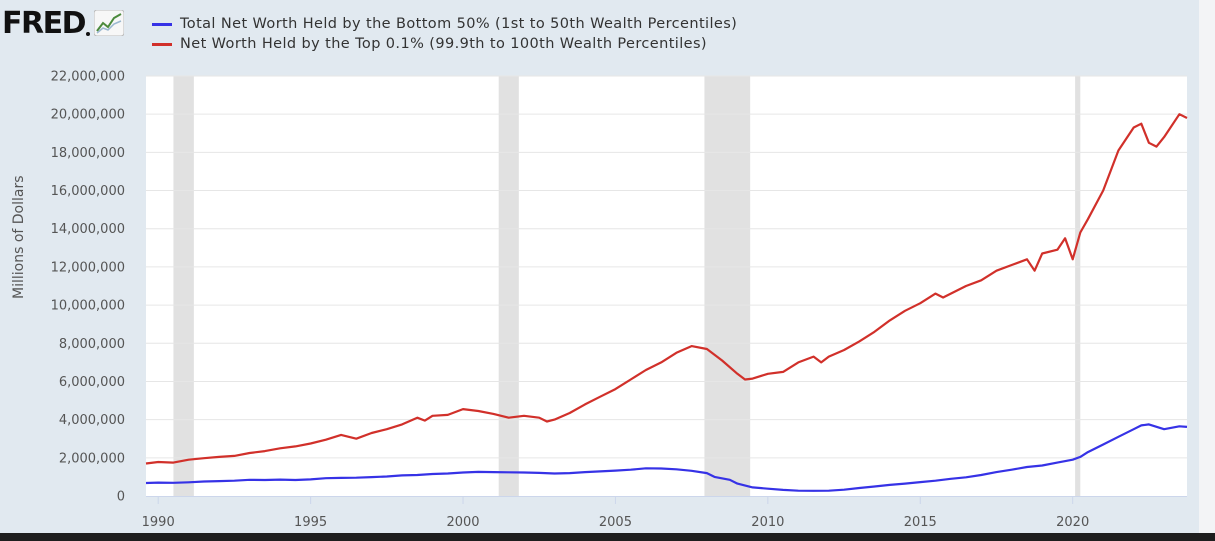  I want to click on y-tick-label-11: 22,000,000, so click(88, 77).